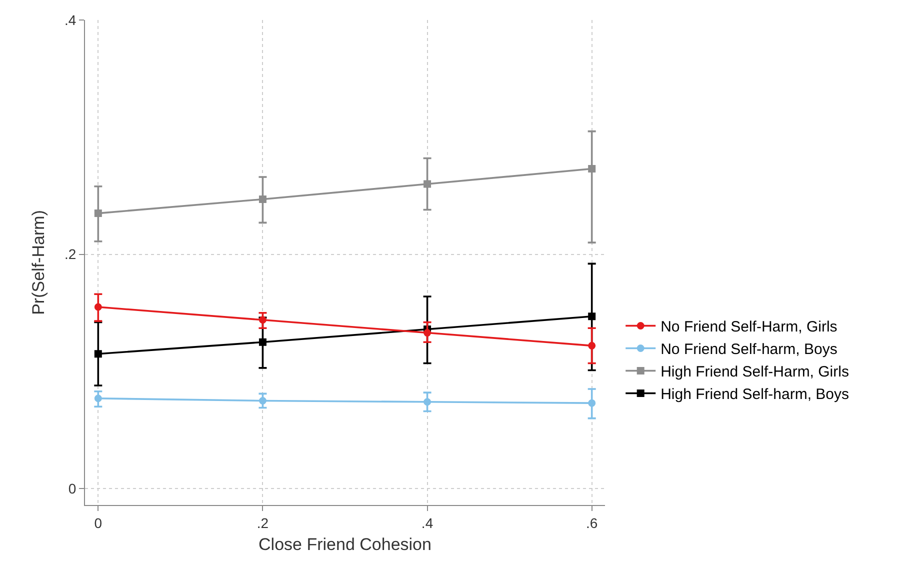  I want to click on x-axis-title: Close Friend Cohesion, so click(345, 544).